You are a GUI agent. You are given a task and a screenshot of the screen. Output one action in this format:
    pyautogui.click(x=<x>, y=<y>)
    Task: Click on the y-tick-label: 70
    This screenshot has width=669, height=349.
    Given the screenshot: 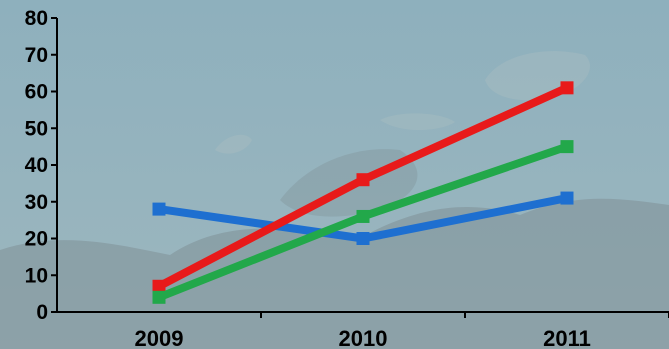 What is the action you would take?
    pyautogui.click(x=36, y=55)
    